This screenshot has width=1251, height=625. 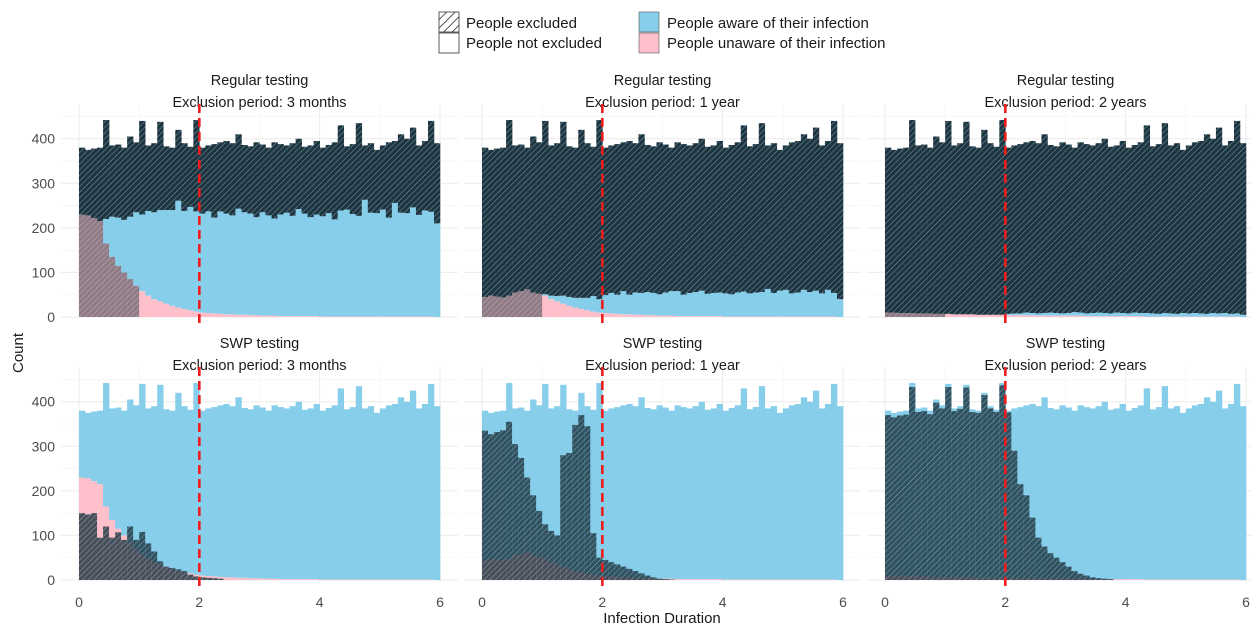 What do you see at coordinates (44, 139) in the screenshot?
I see `y-tick-label: 400` at bounding box center [44, 139].